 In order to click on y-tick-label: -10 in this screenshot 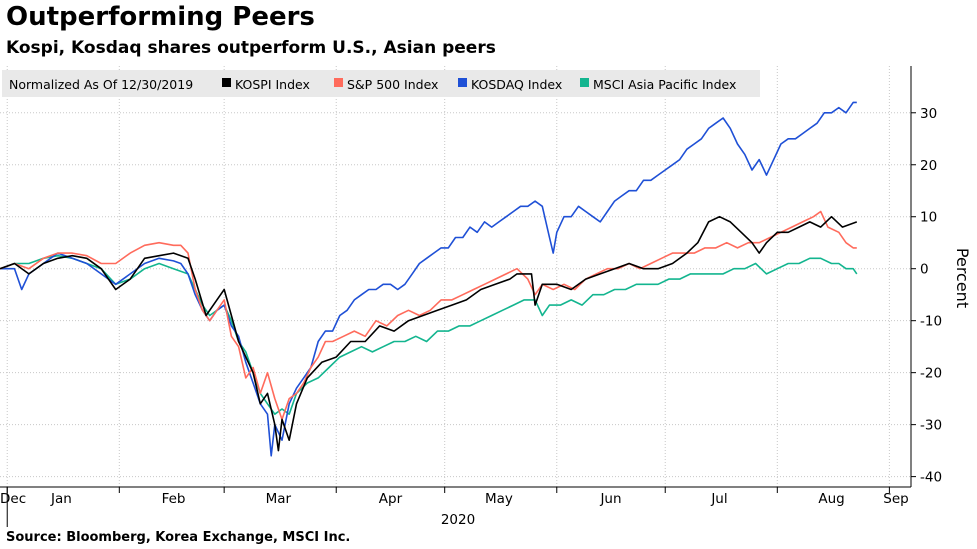, I will do `click(931, 322)`.